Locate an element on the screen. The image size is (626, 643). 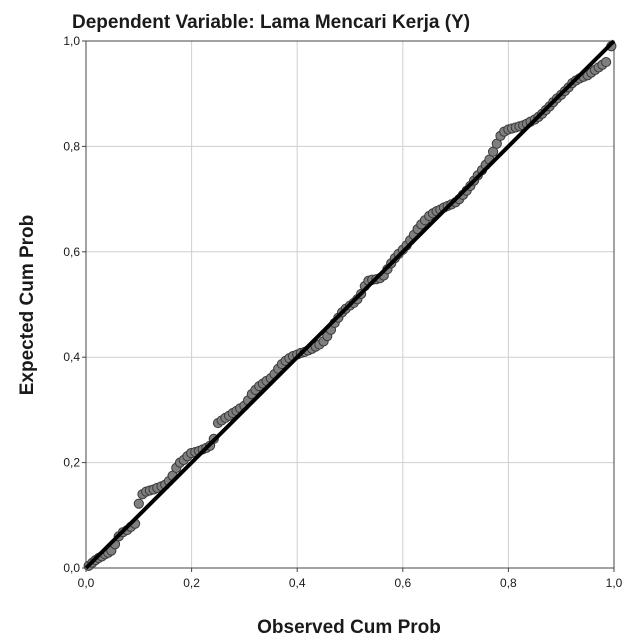
x-axis-label: Observed Cum Prob is located at coordinates (349, 627).